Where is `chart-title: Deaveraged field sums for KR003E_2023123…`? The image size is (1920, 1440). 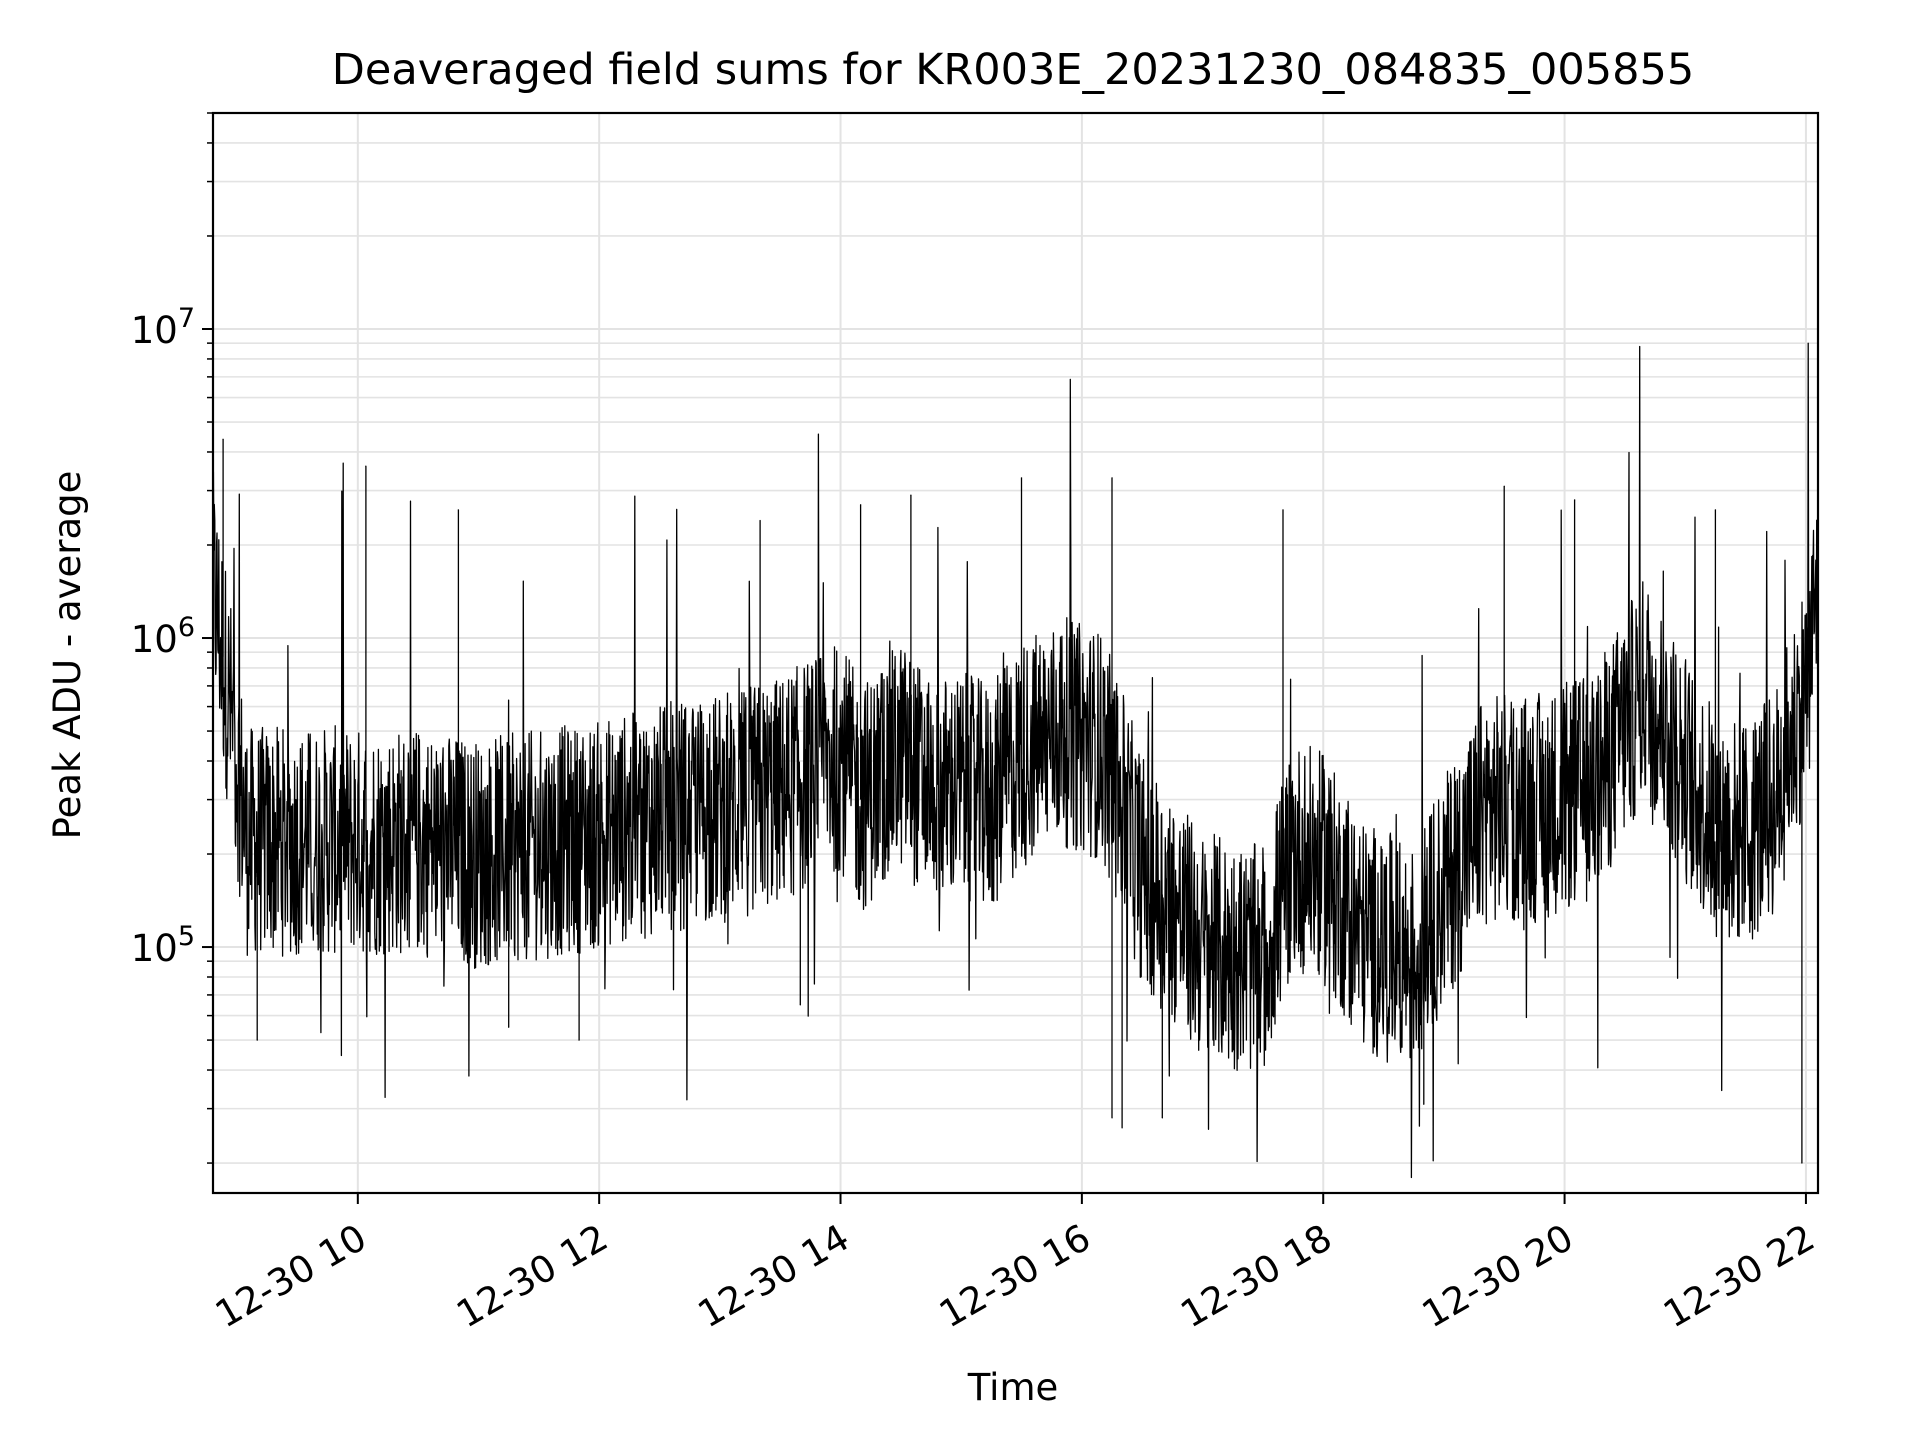 chart-title: Deaveraged field sums for KR003E_2023123… is located at coordinates (1013, 70).